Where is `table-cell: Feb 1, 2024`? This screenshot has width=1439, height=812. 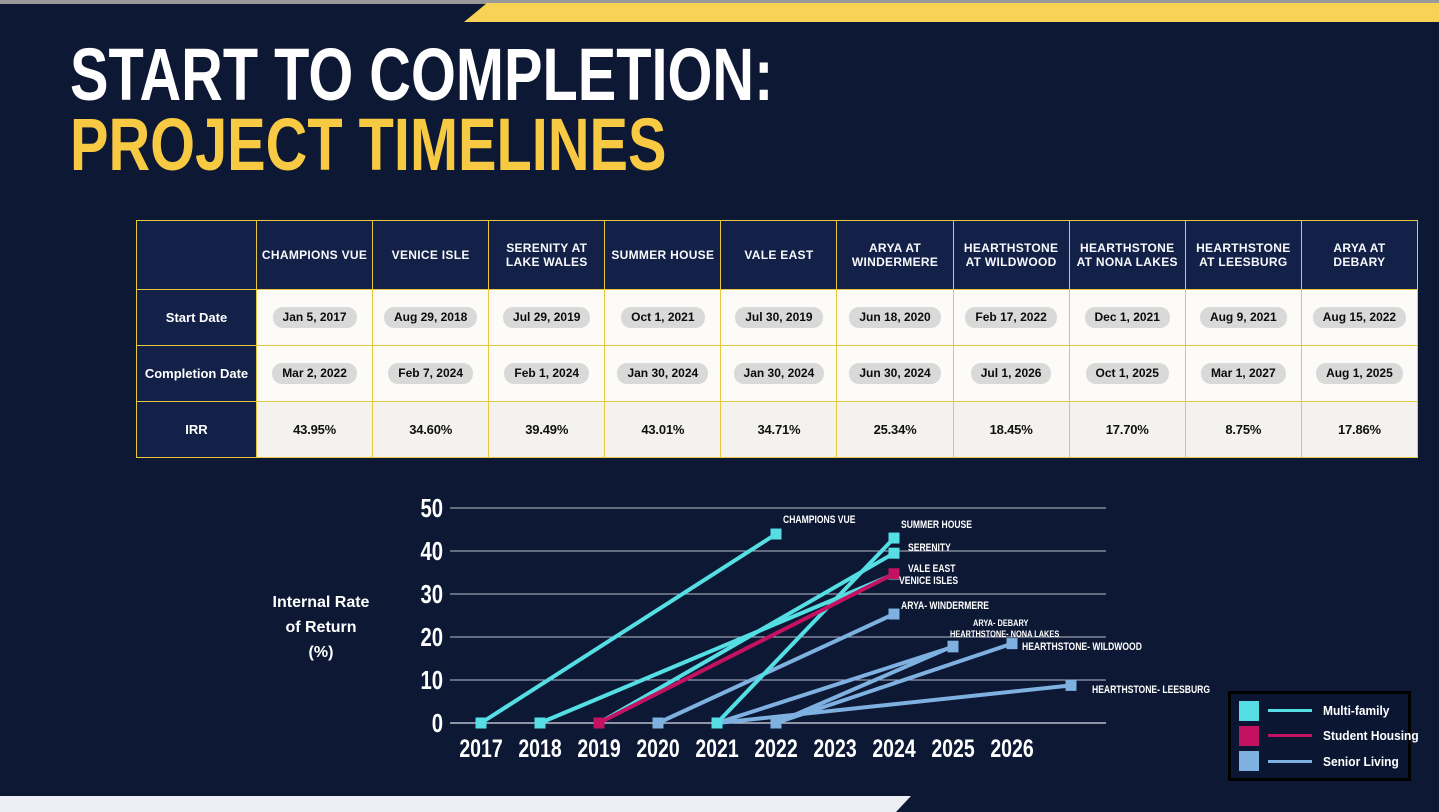
table-cell: Feb 1, 2024 is located at coordinates (547, 373).